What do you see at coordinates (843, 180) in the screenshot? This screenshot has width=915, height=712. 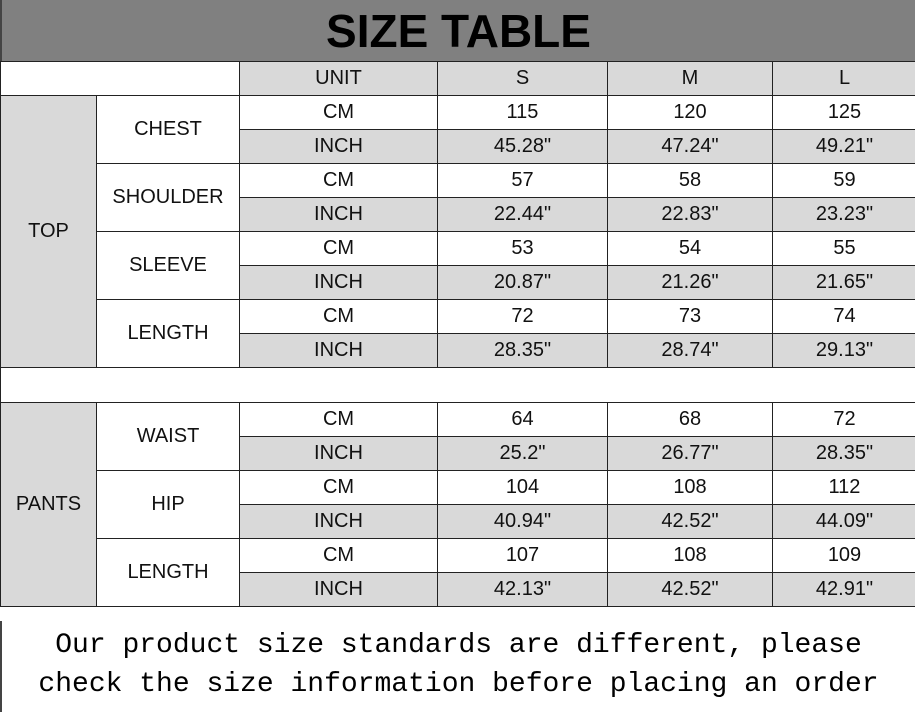 I see `value-cell: 59` at bounding box center [843, 180].